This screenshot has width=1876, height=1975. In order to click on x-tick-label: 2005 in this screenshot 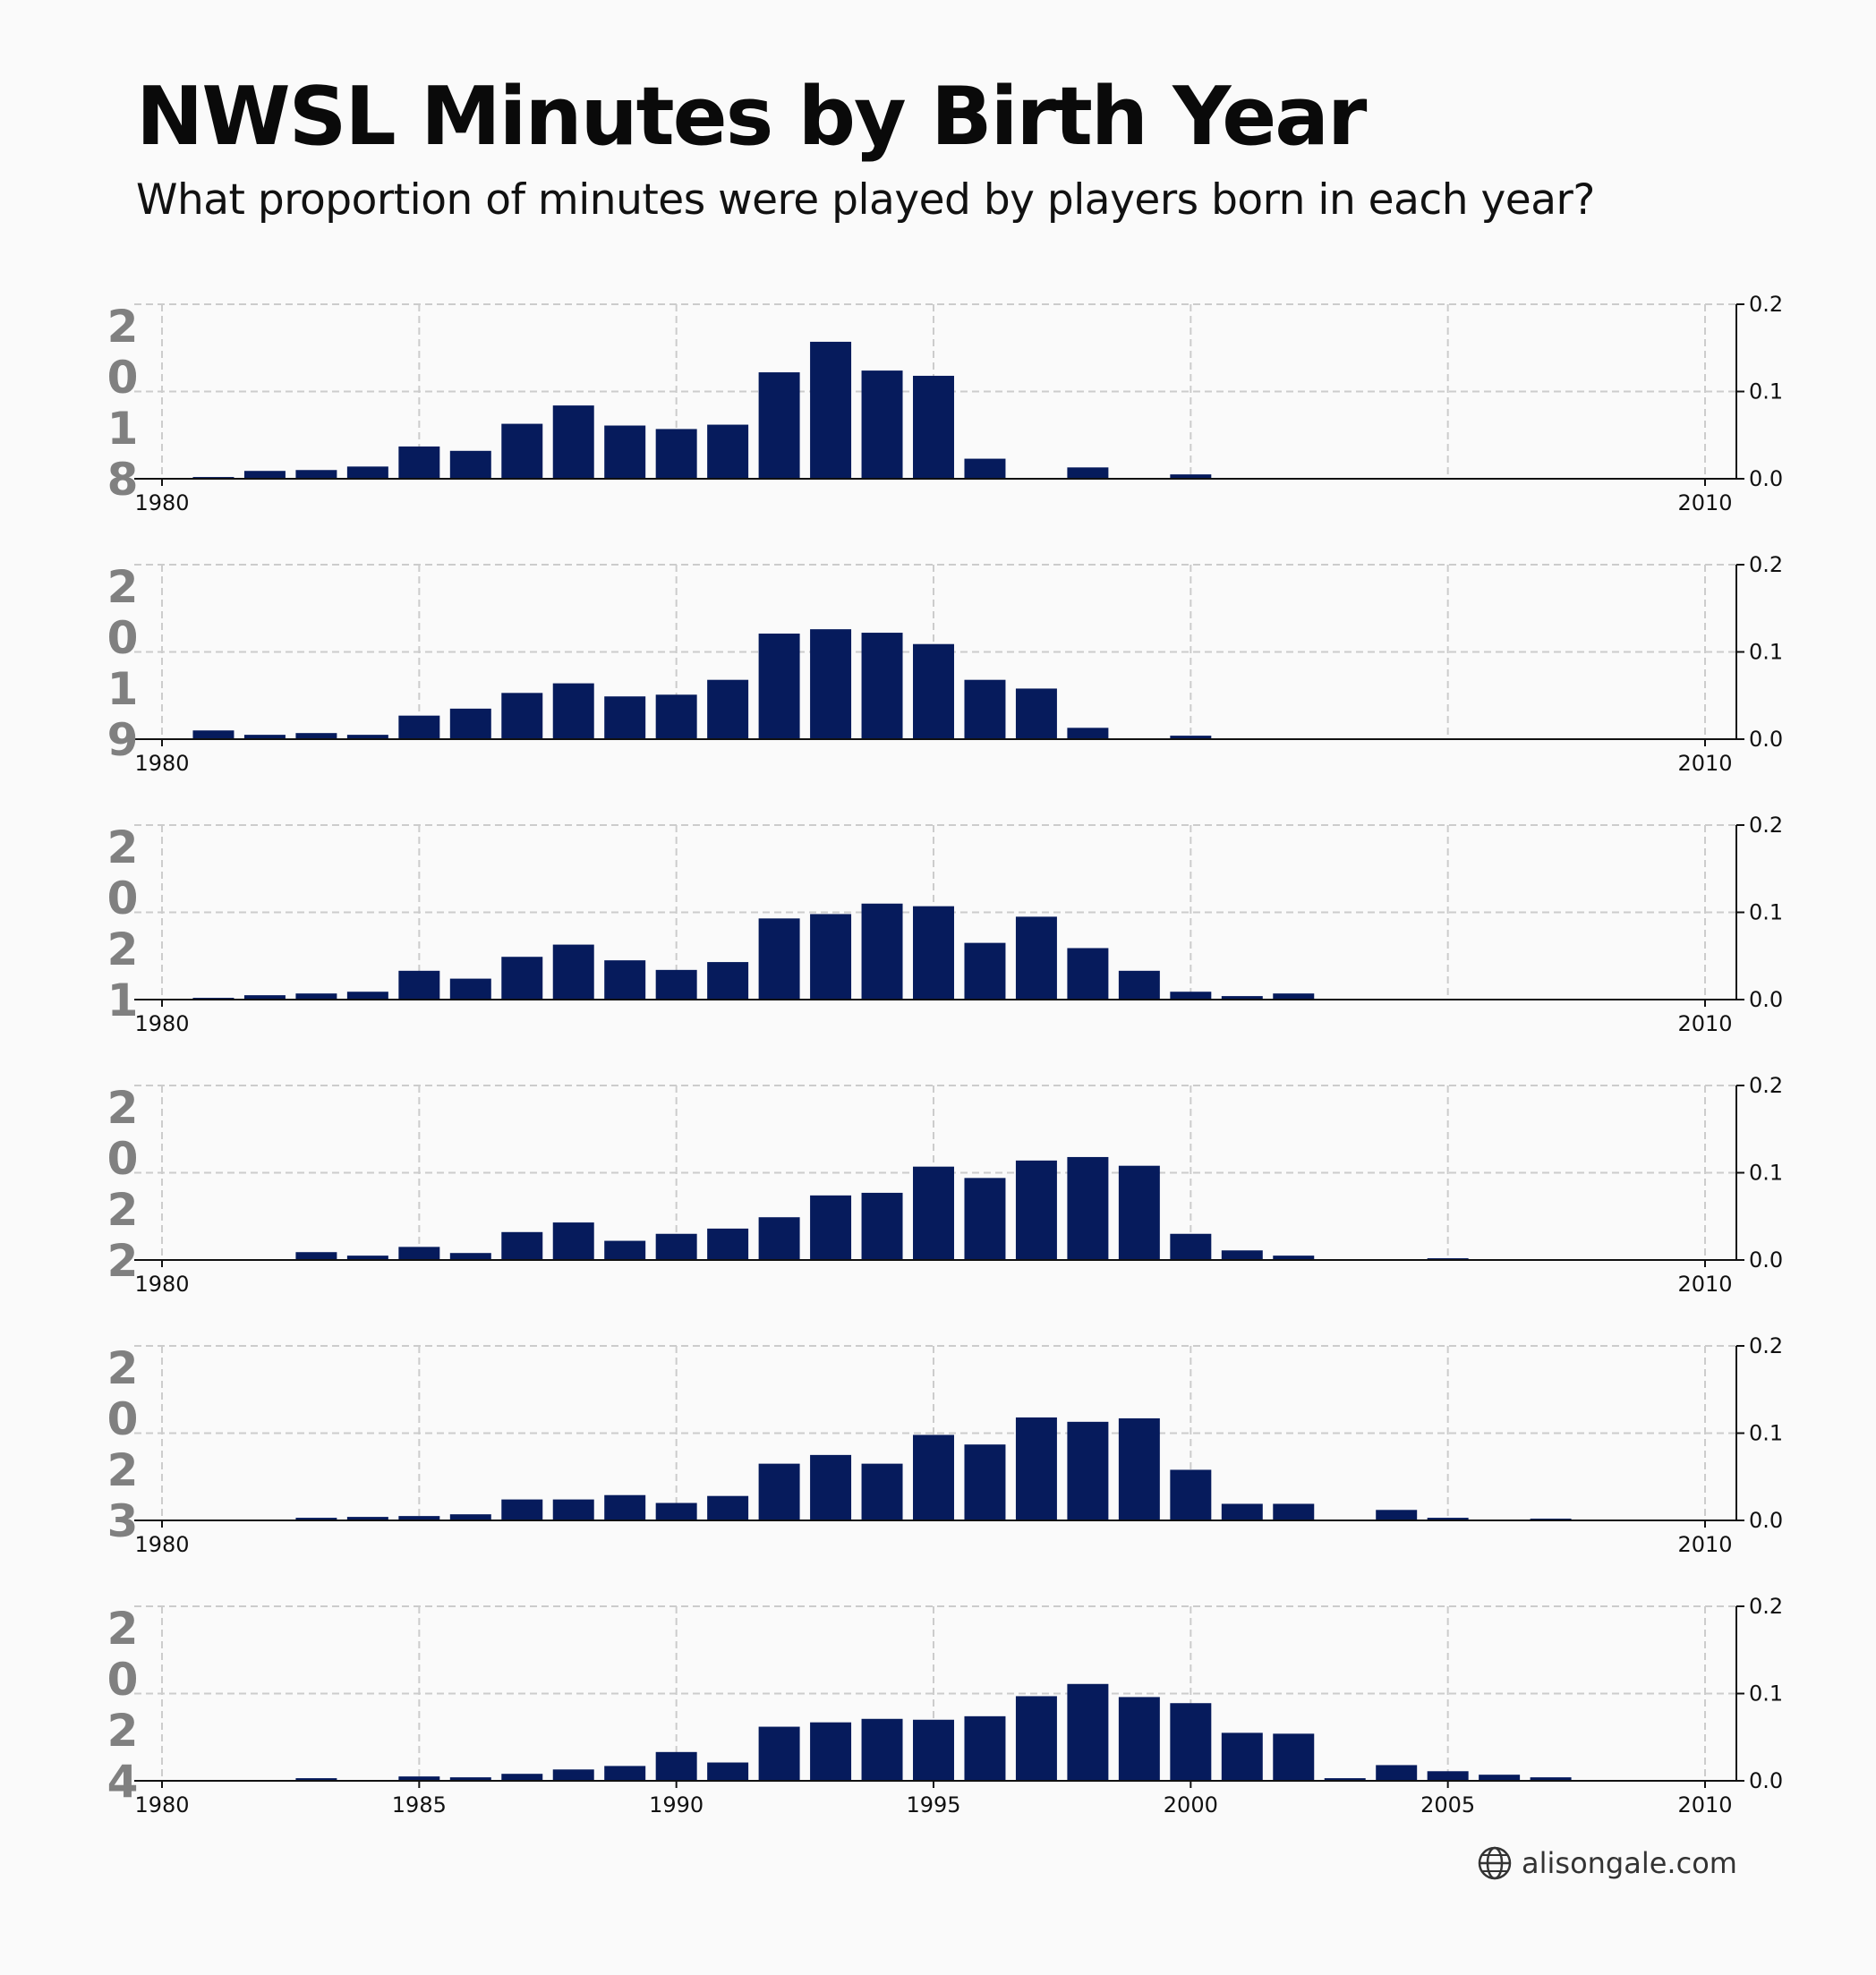, I will do `click(1447, 1805)`.